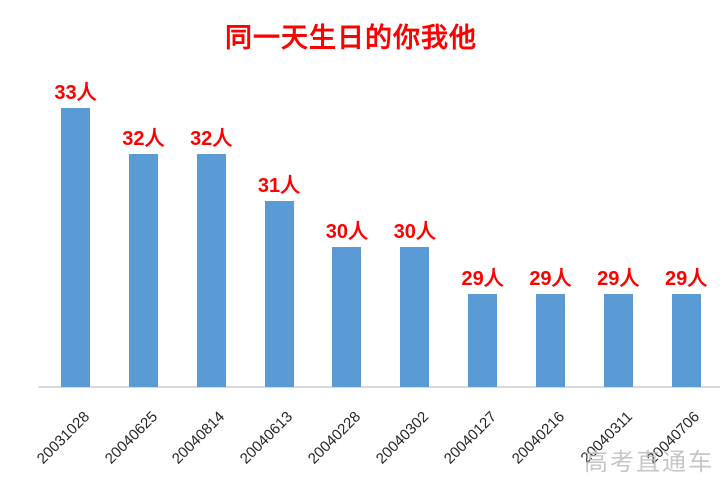  Describe the element at coordinates (199, 438) in the screenshot. I see `x-tick-label: 20040814` at that location.